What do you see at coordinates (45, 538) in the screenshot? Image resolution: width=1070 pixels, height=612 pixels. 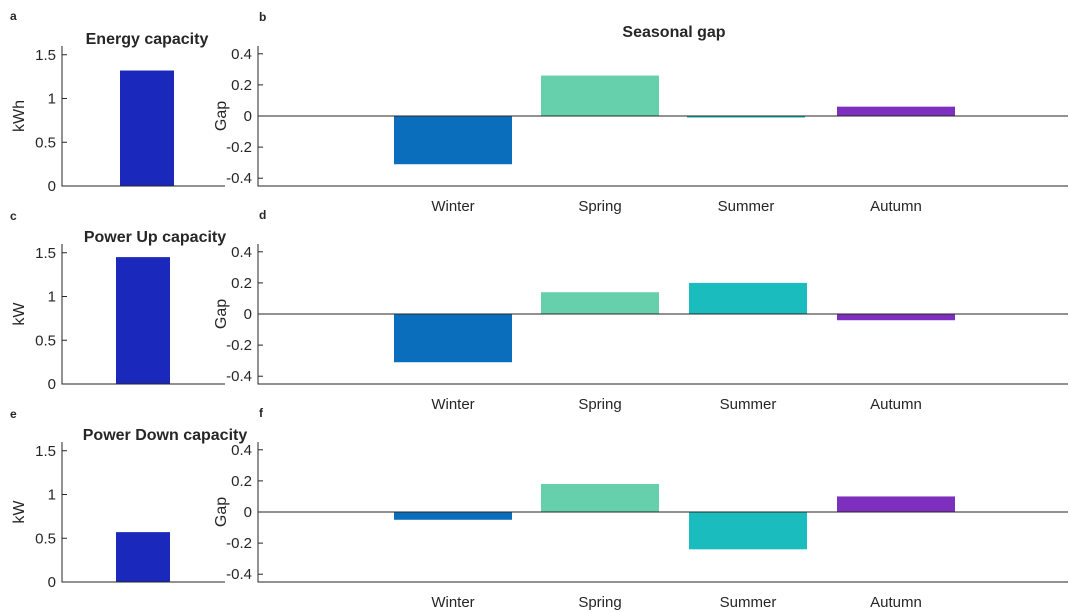 I see `y-tick-label-e: 0.5` at bounding box center [45, 538].